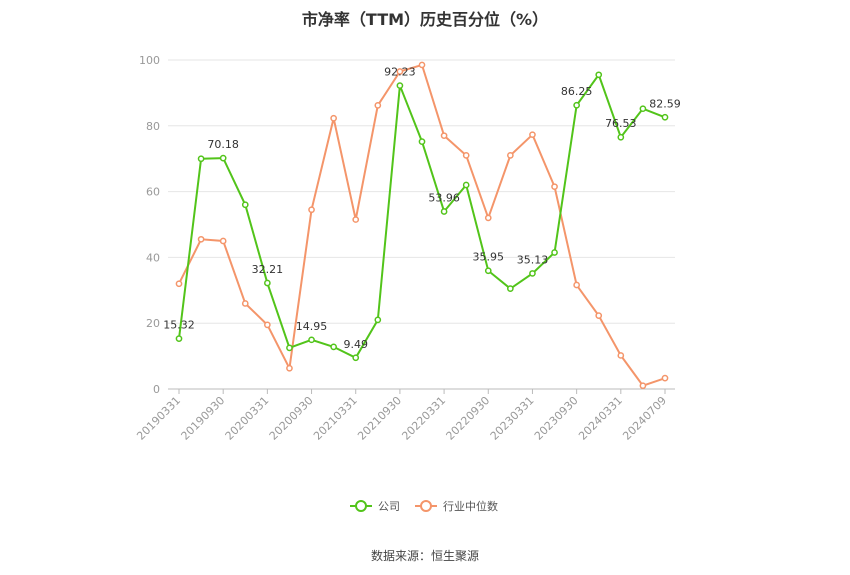 The width and height of the screenshot is (850, 575). Describe the element at coordinates (291, 418) in the screenshot. I see `x-tick-label: 20200930` at that location.